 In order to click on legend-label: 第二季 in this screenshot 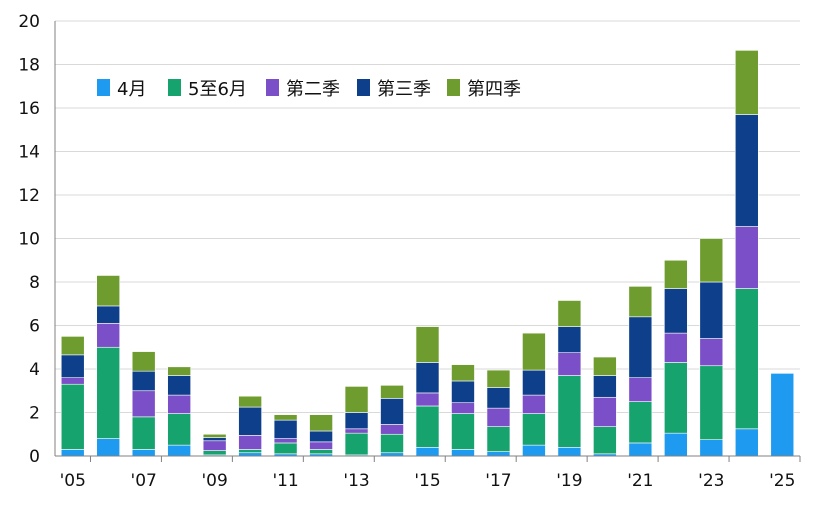, I will do `click(313, 89)`.